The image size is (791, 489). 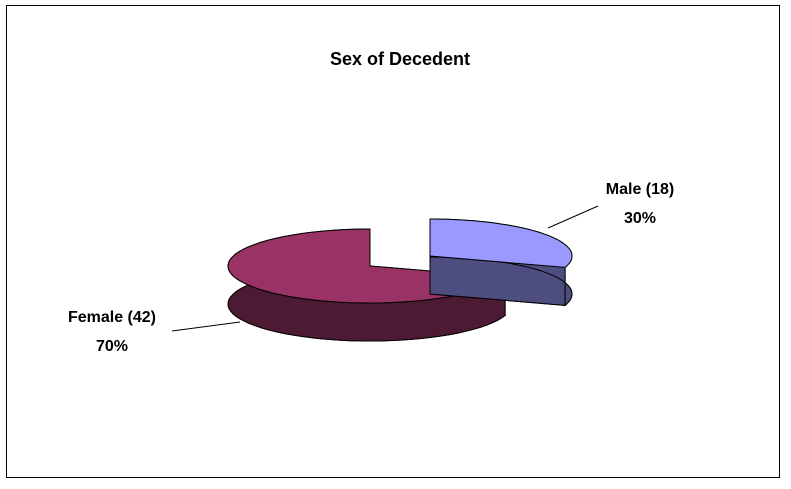 I want to click on value-label: 30%, so click(x=640, y=218).